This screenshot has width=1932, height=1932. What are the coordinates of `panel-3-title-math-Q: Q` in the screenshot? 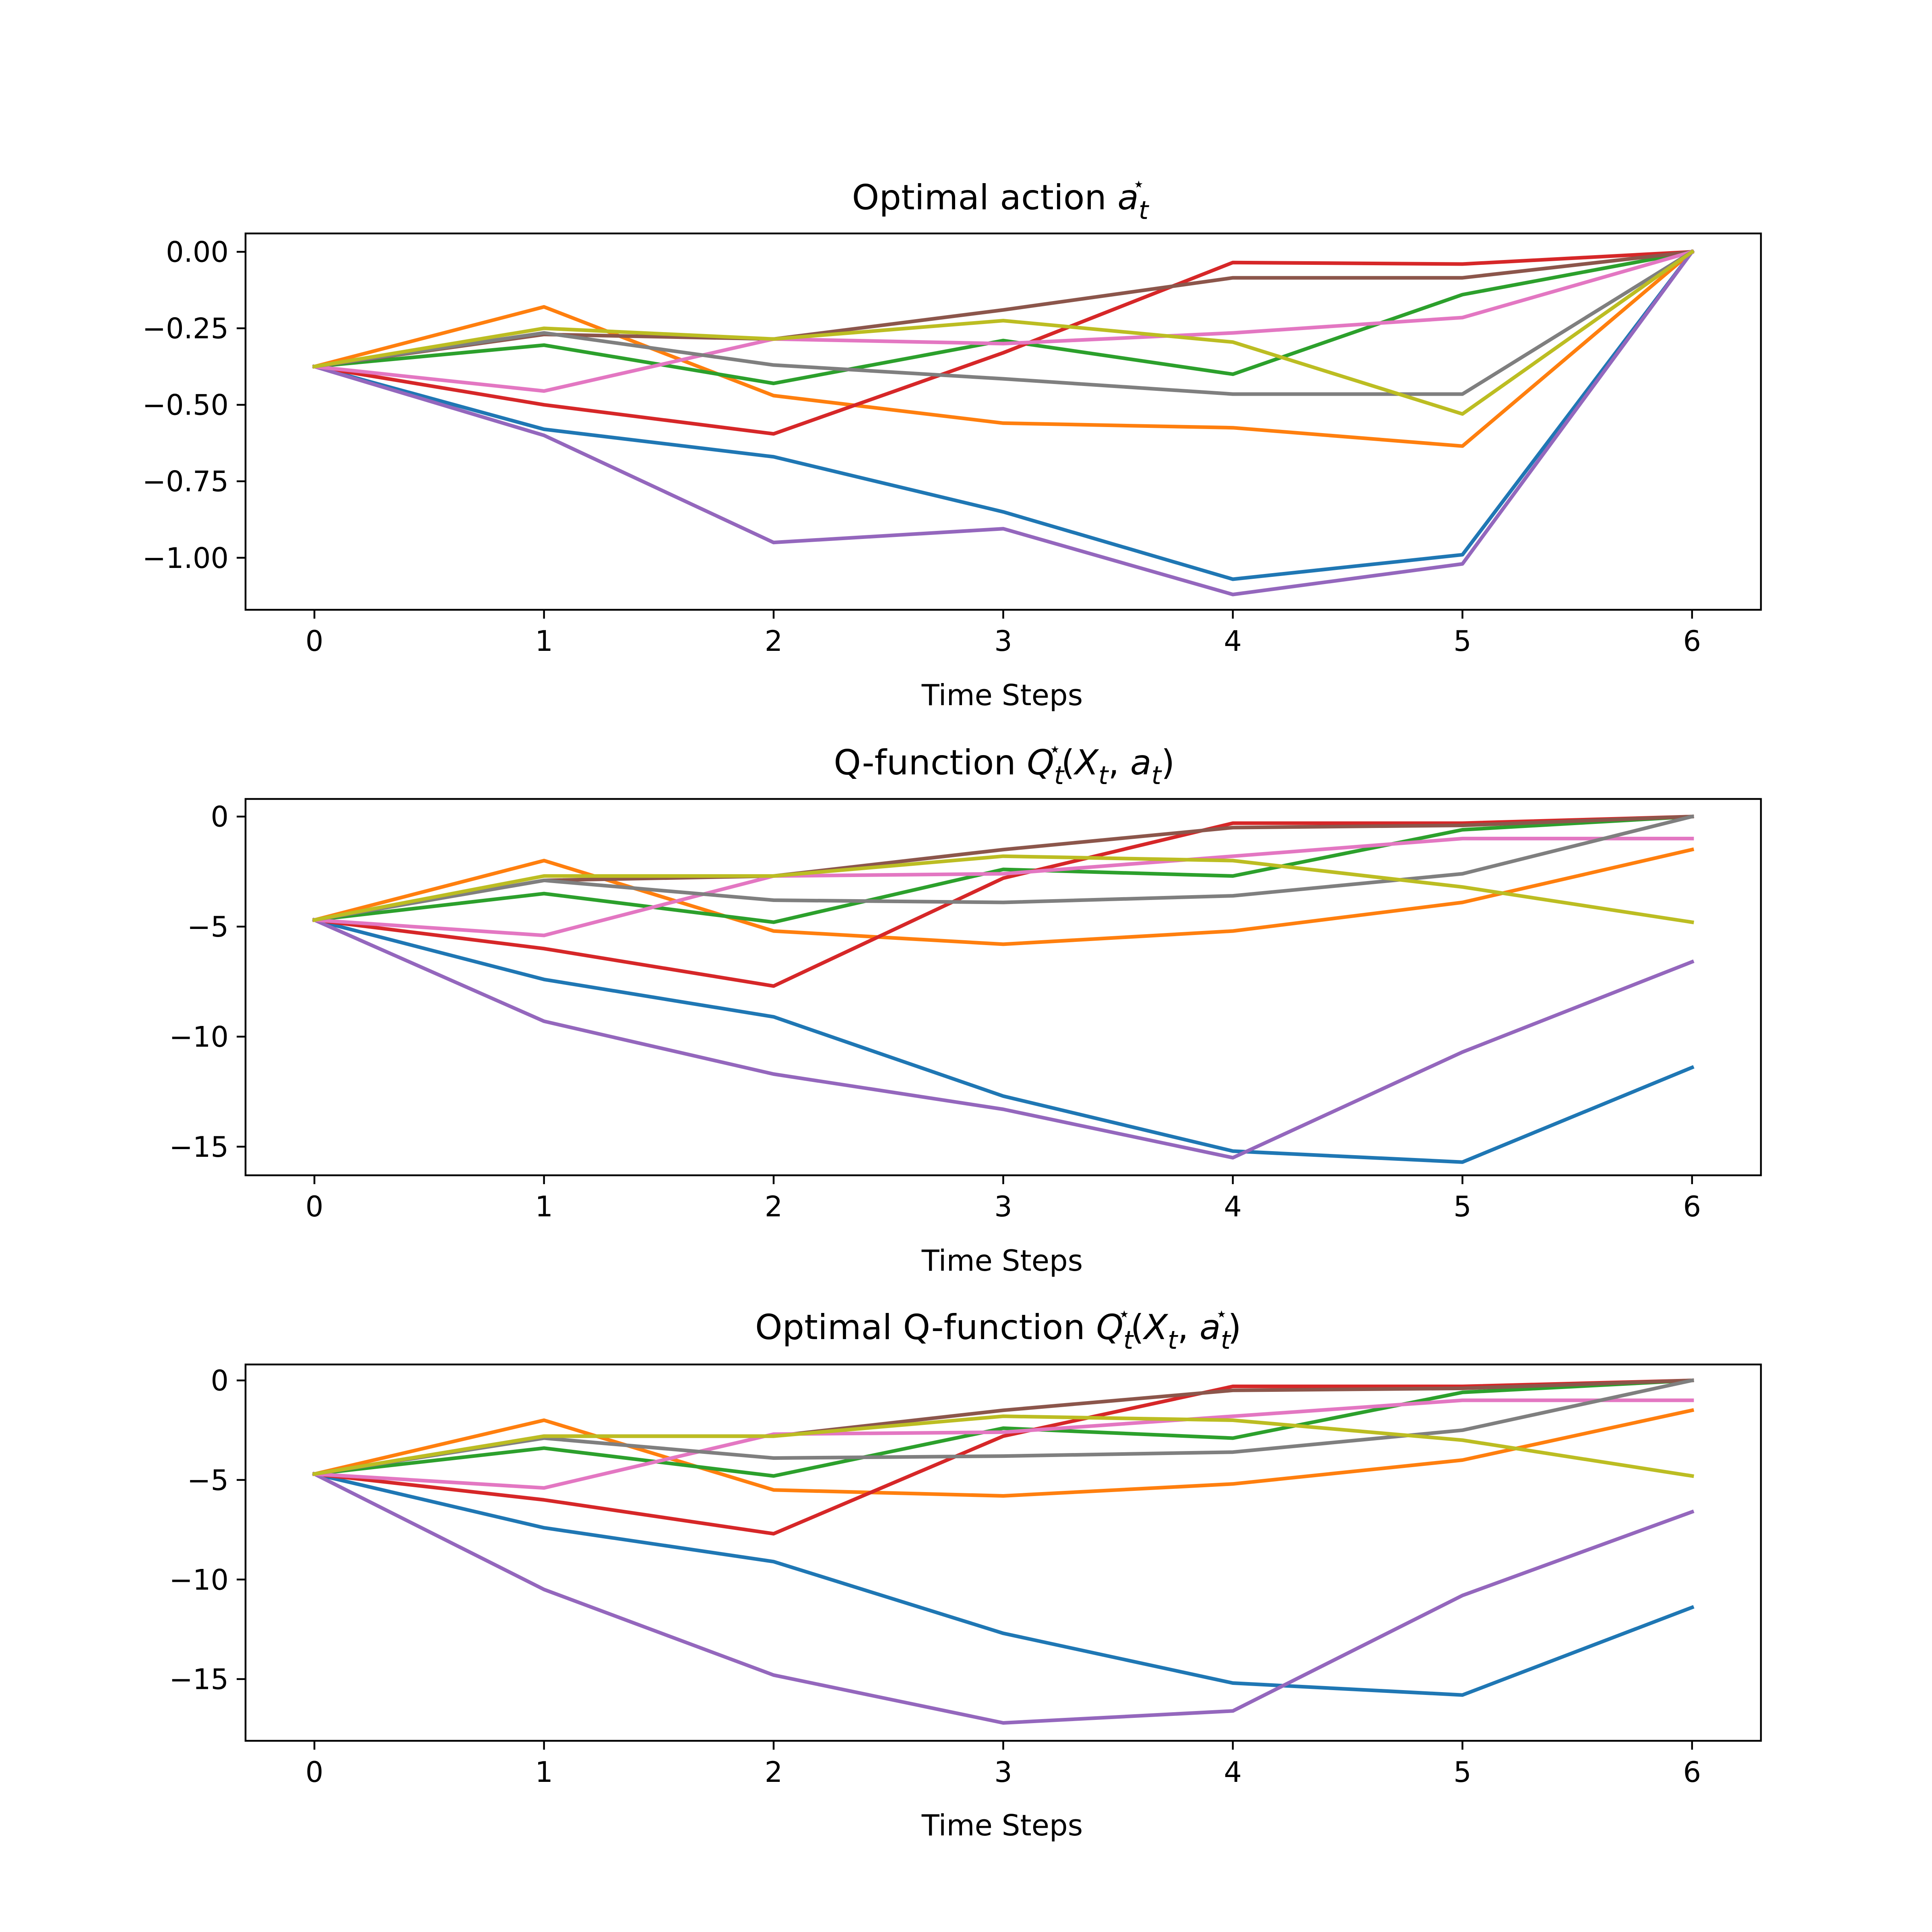 It's located at (1109, 1327).